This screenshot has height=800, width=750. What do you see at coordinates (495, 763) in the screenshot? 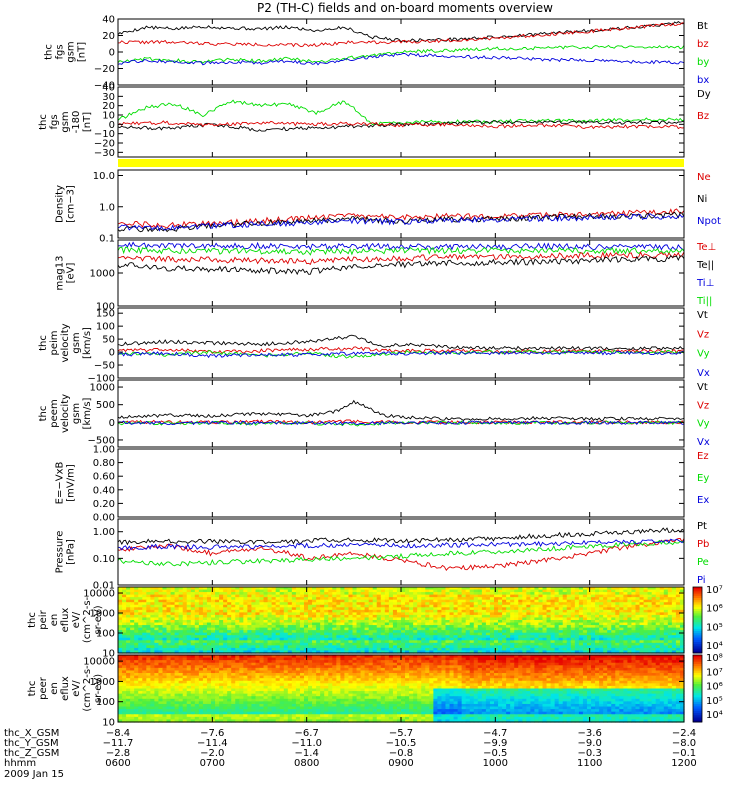
I see `ephemeris-value: 1000` at bounding box center [495, 763].